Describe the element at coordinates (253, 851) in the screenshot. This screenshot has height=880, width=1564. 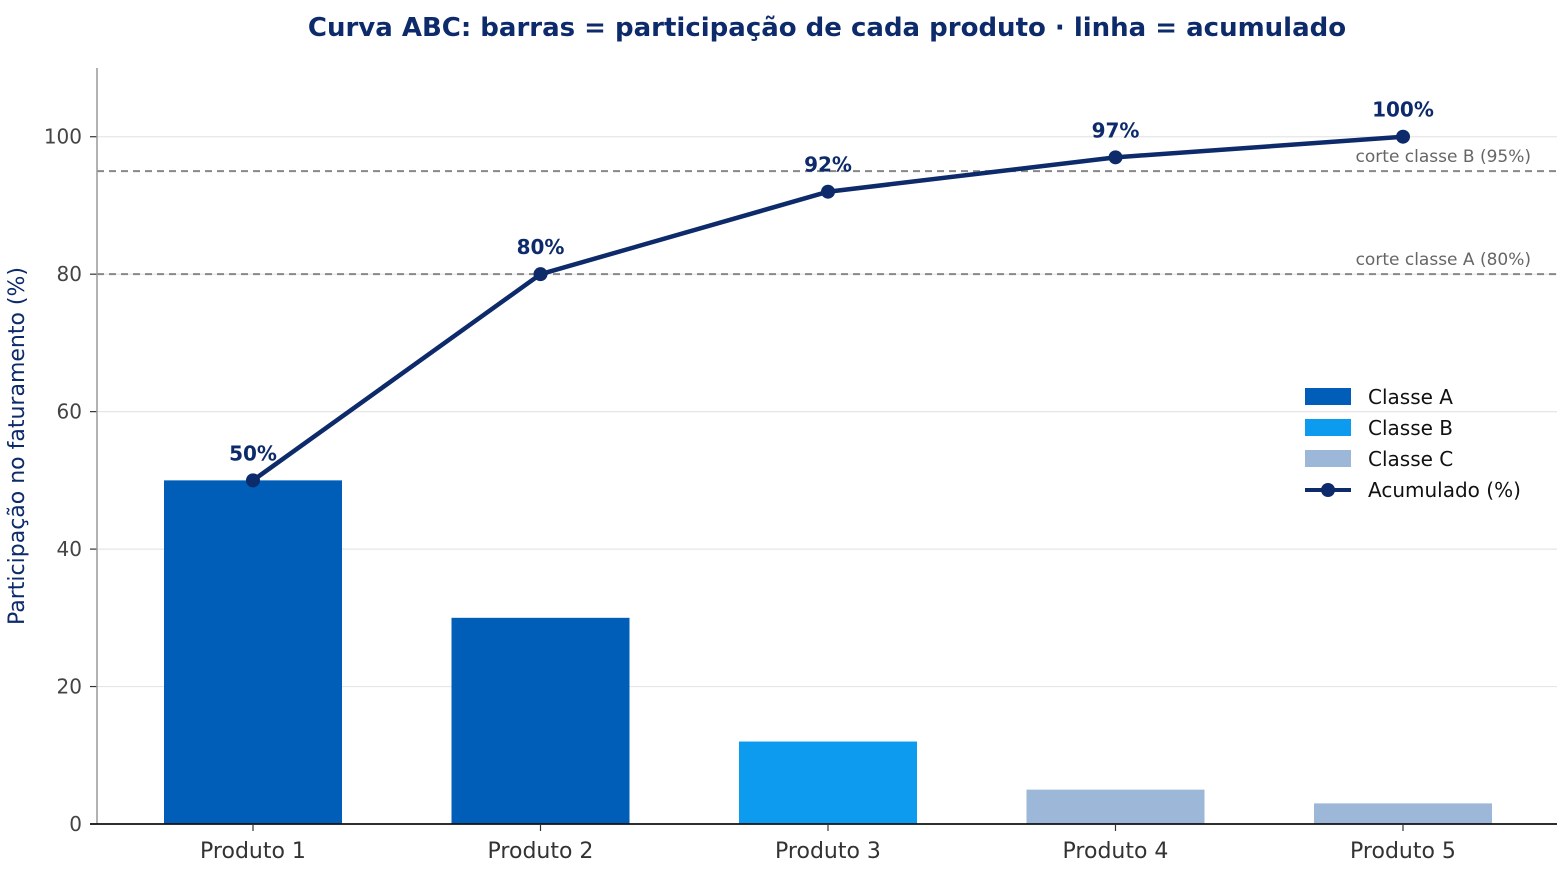
I see `x-tick-label: Produto 1` at that location.